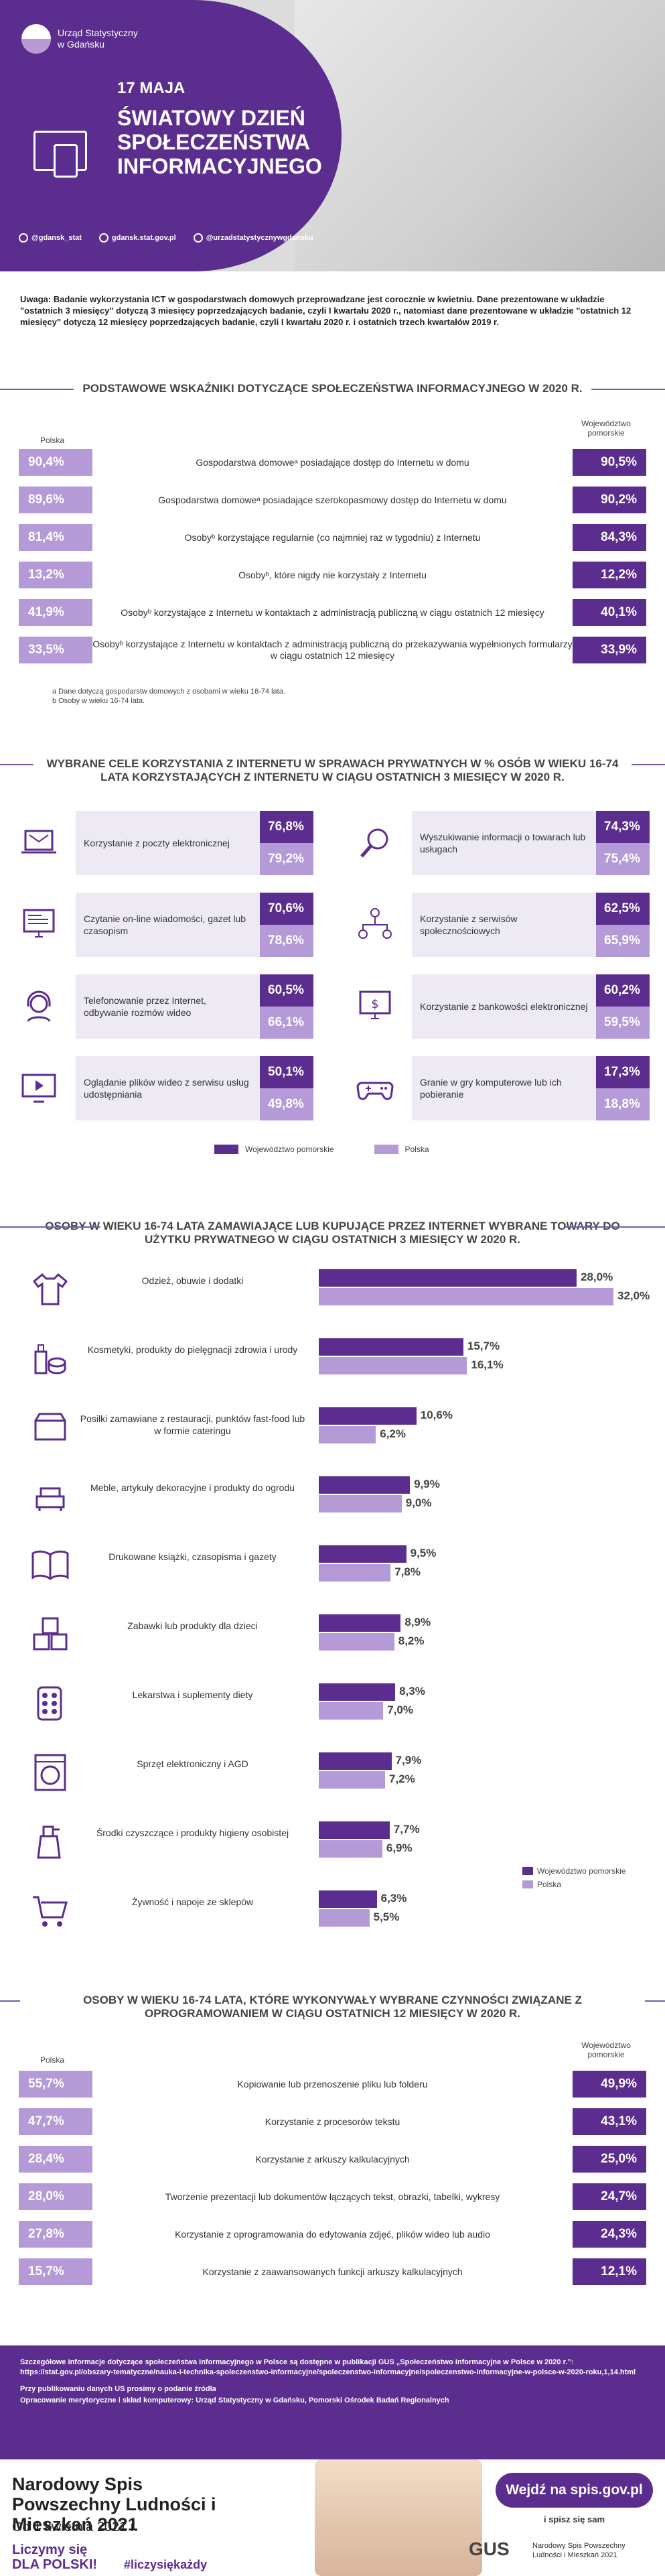 Image resolution: width=665 pixels, height=2576 pixels. What do you see at coordinates (56, 2196) in the screenshot?
I see `value-poland: 28,0%` at bounding box center [56, 2196].